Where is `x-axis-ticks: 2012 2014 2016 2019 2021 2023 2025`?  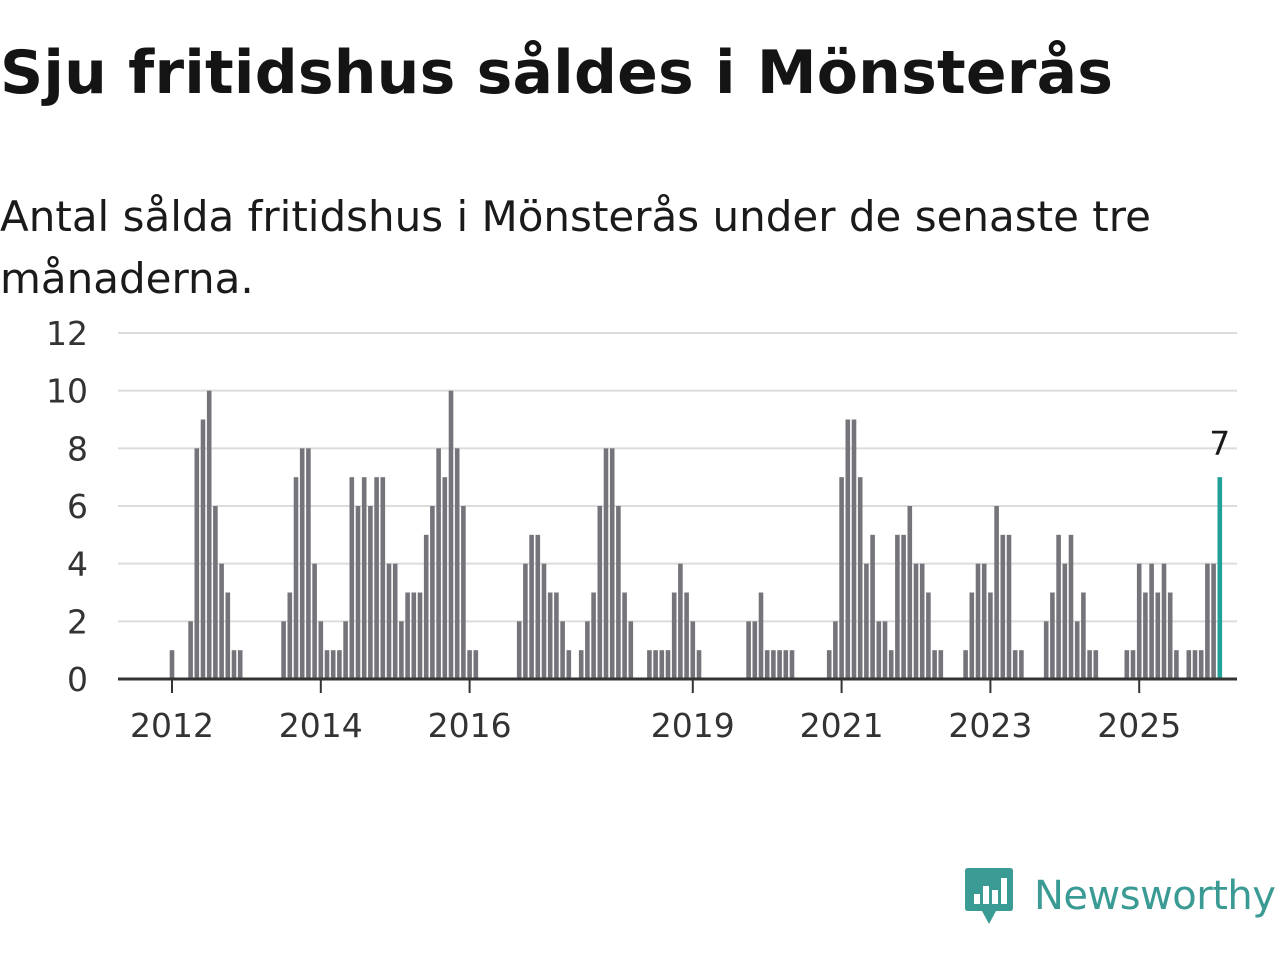
x-axis-ticks: 2012 2014 2016 2019 2021 2023 2025 is located at coordinates (655, 712).